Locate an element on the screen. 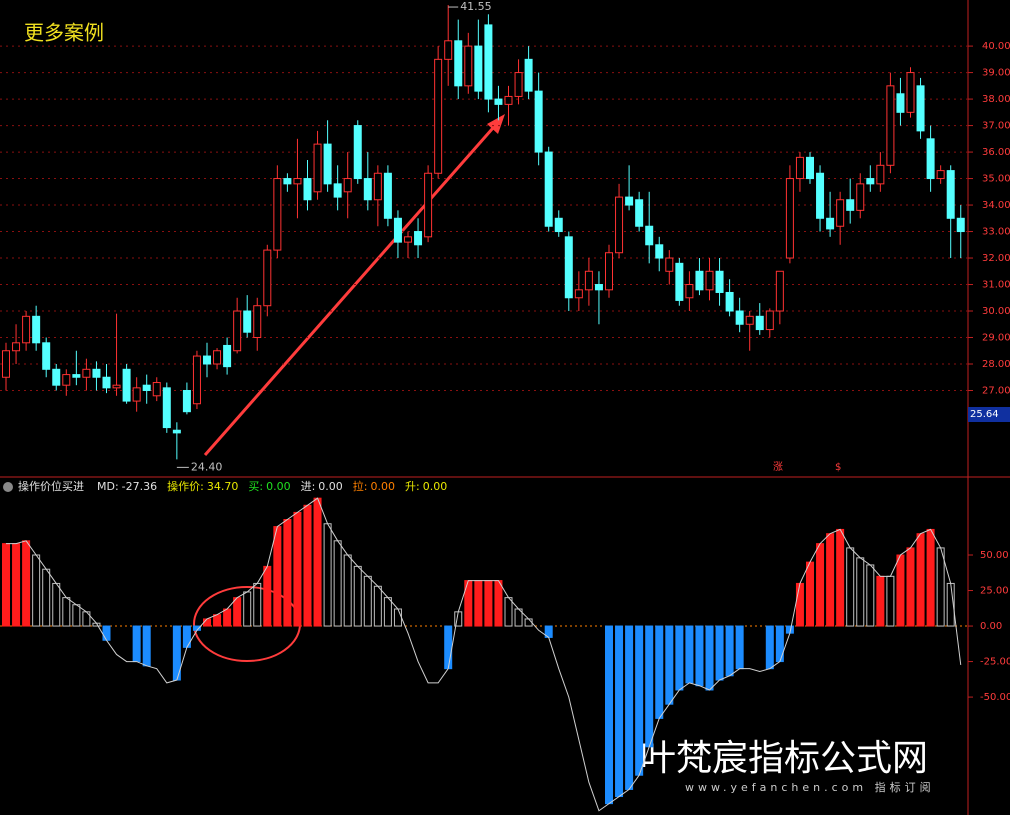 The width and height of the screenshot is (1010, 815). y-tick-label: 37.00 is located at coordinates (996, 126).